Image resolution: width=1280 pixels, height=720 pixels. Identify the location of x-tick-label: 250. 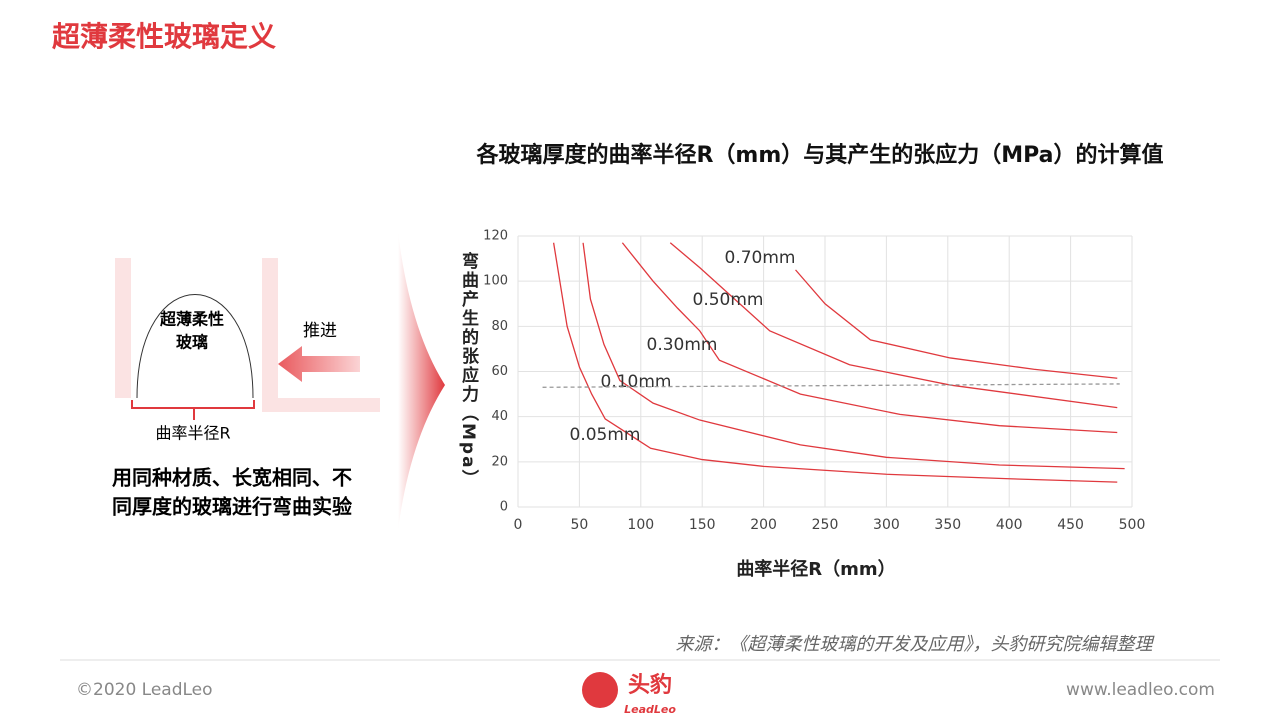
(825, 525).